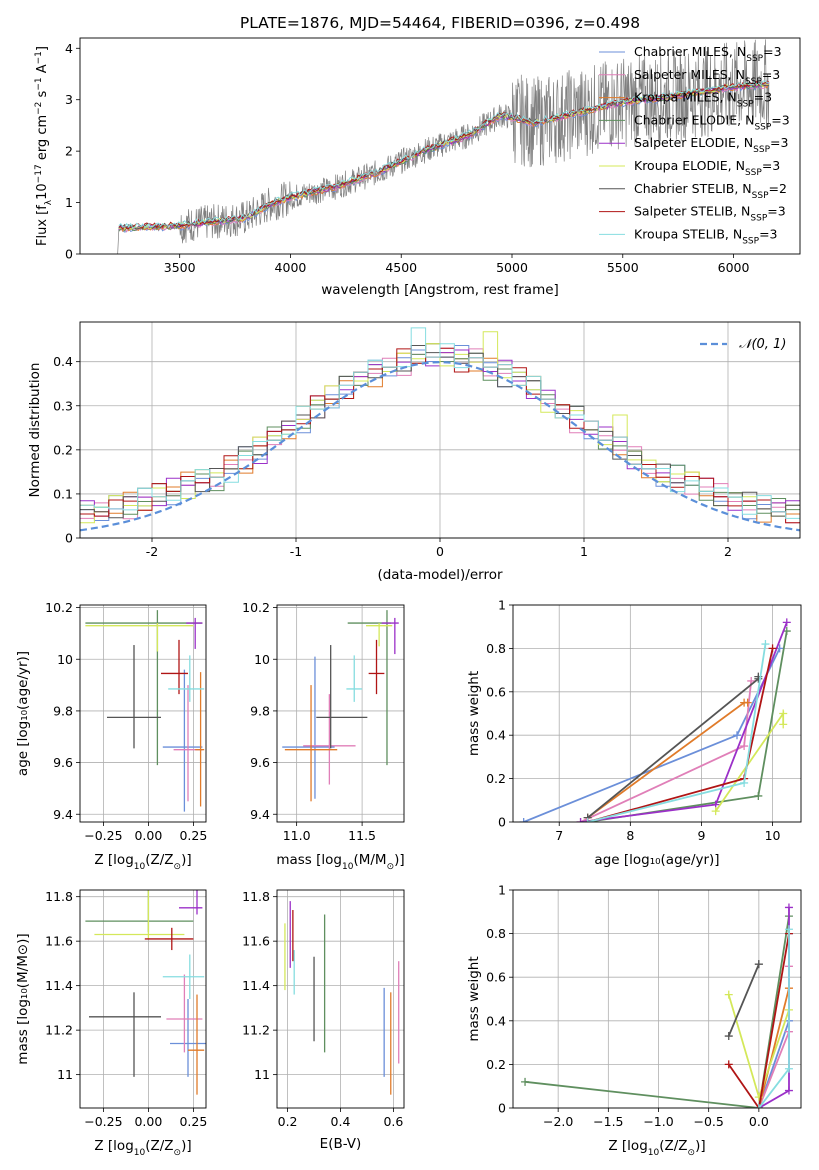  I want to click on x-tick-label: 0.4, so click(341, 1121).